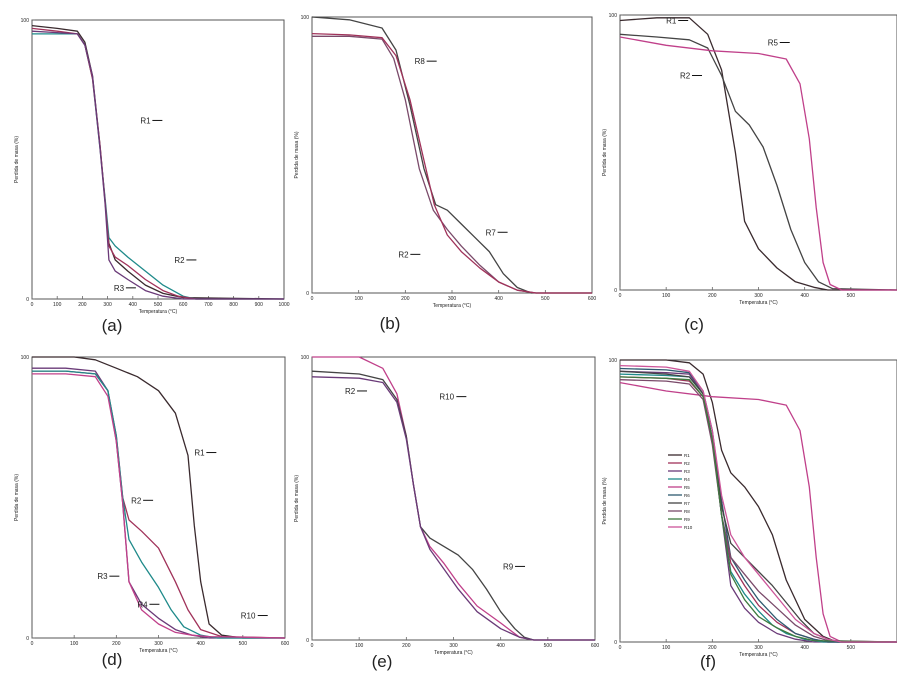 The height and width of the screenshot is (680, 897). What do you see at coordinates (420, 61) in the screenshot?
I see `curve-label-r8: R8` at bounding box center [420, 61].